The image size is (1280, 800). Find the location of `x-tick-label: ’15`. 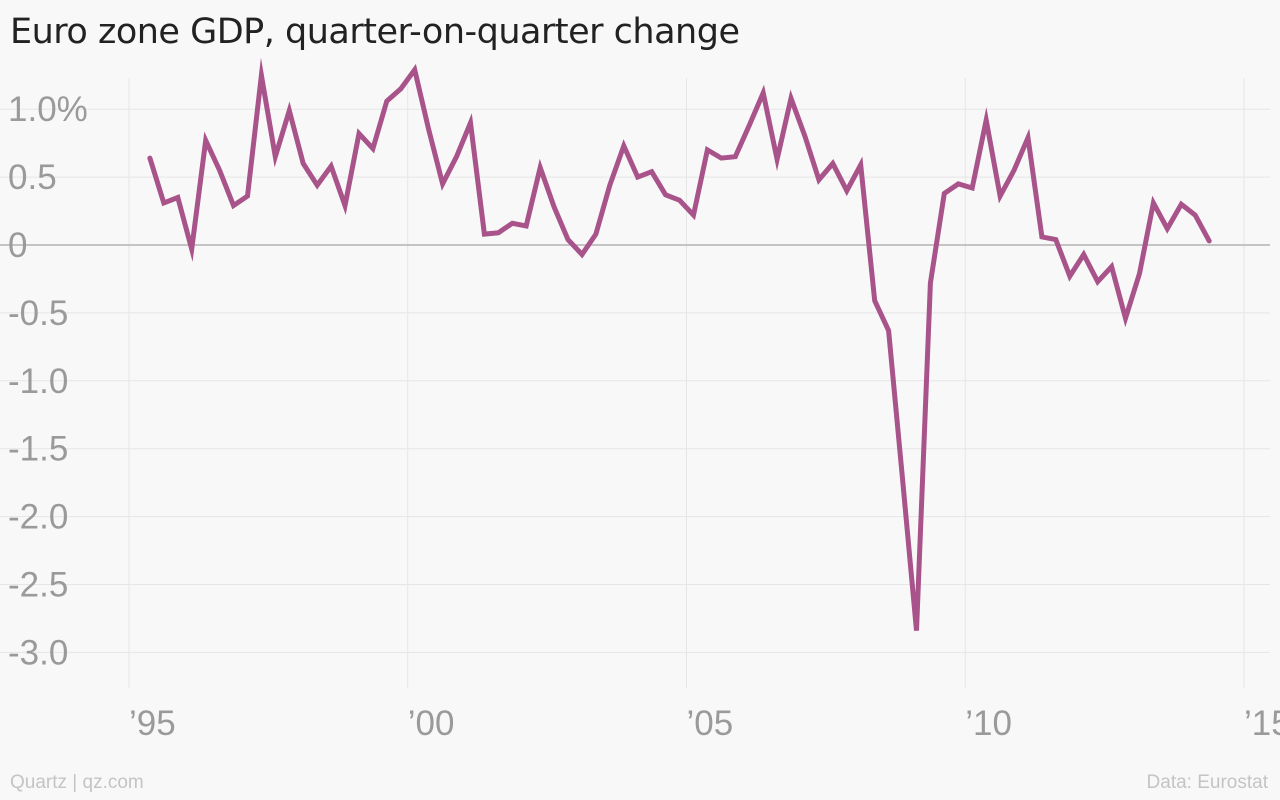

x-tick-label: ’15 is located at coordinates (1262, 723).